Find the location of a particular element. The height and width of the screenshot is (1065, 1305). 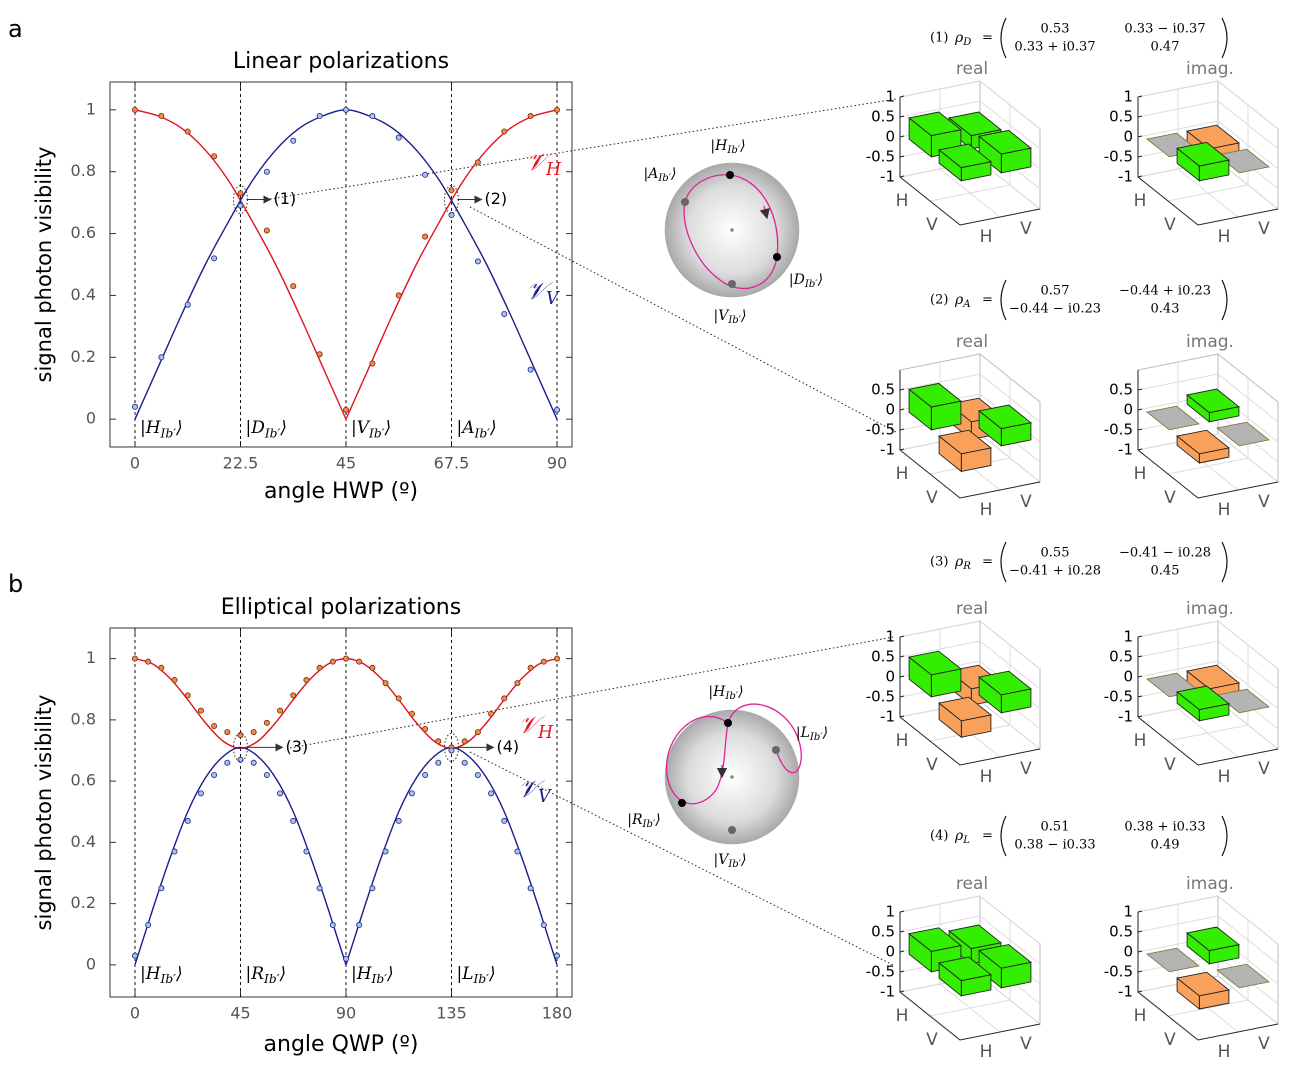

x-tick-label: 135 is located at coordinates (451, 1013).